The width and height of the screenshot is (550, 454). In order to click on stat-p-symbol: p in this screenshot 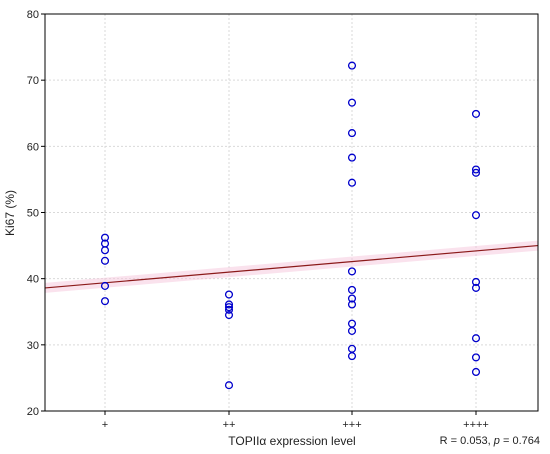, I will do `click(496, 441)`.